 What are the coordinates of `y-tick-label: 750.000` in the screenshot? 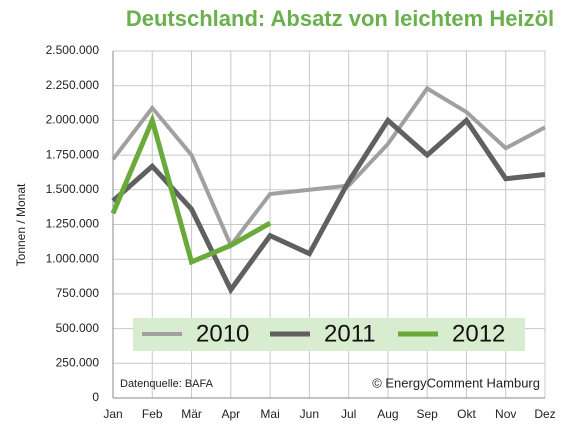 It's located at (78, 293).